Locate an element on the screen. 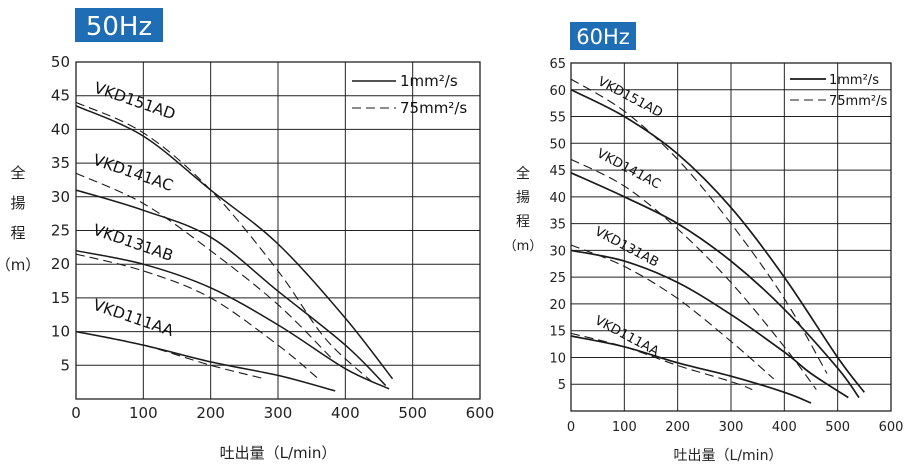  y-tick-labels: 5 10 15 20 25 30 35 40 45 50 is located at coordinates (60, 213).